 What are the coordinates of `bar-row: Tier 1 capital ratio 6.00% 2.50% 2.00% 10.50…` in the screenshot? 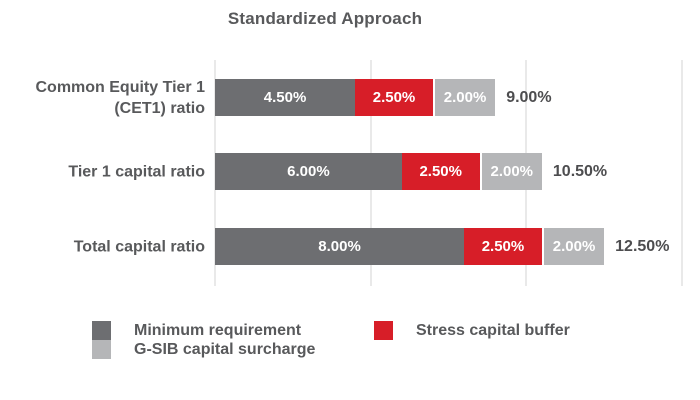 It's located at (375, 171).